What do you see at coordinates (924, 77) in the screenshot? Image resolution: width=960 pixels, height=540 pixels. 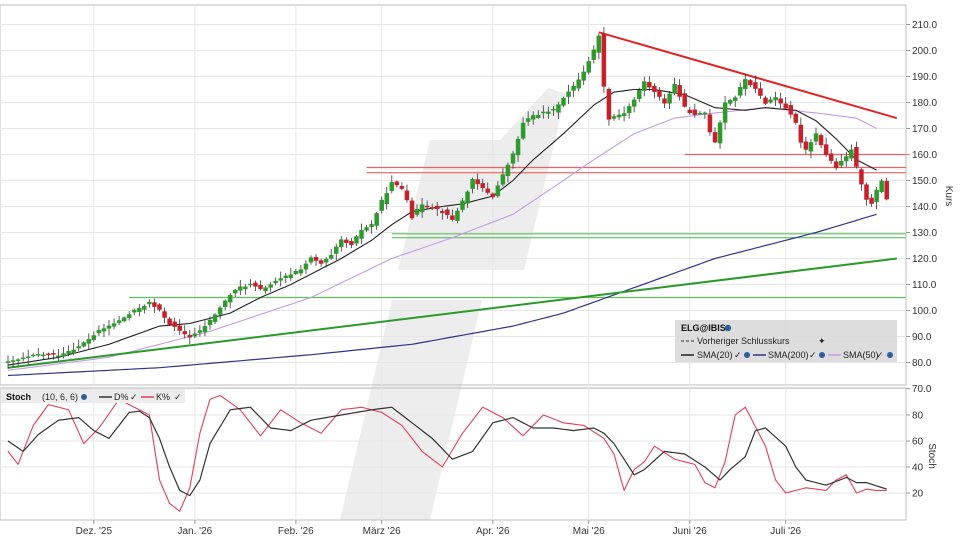 I see `price-tick-label: 190.0` at bounding box center [924, 77].